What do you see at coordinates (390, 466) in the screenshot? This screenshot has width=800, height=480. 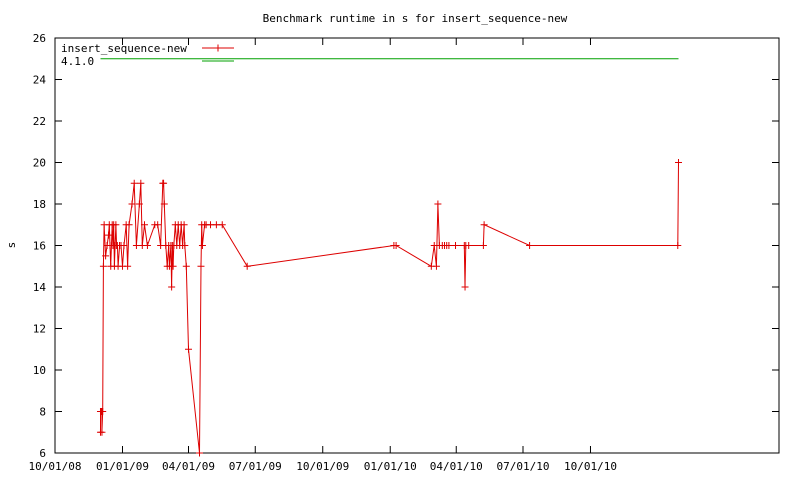 I see `x-tick-label: 01/01/10` at bounding box center [390, 466].